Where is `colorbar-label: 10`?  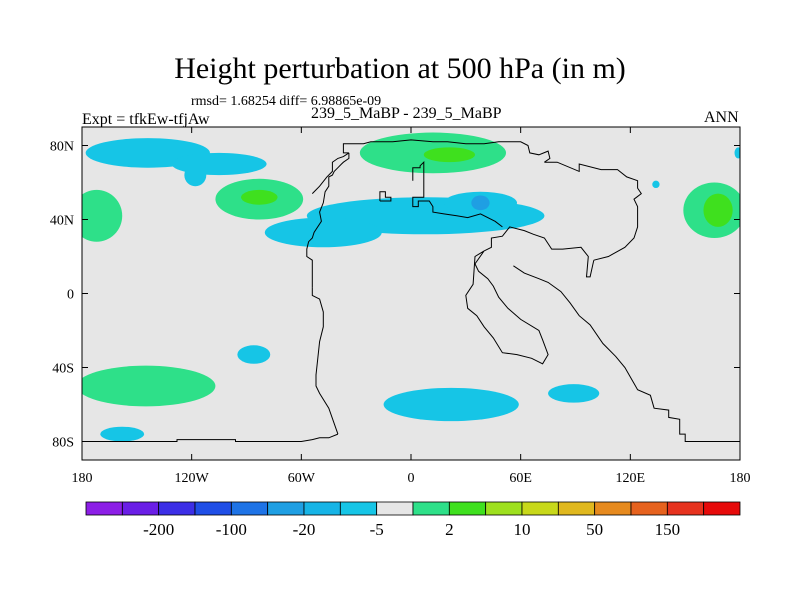 colorbar-label: 10 is located at coordinates (522, 529).